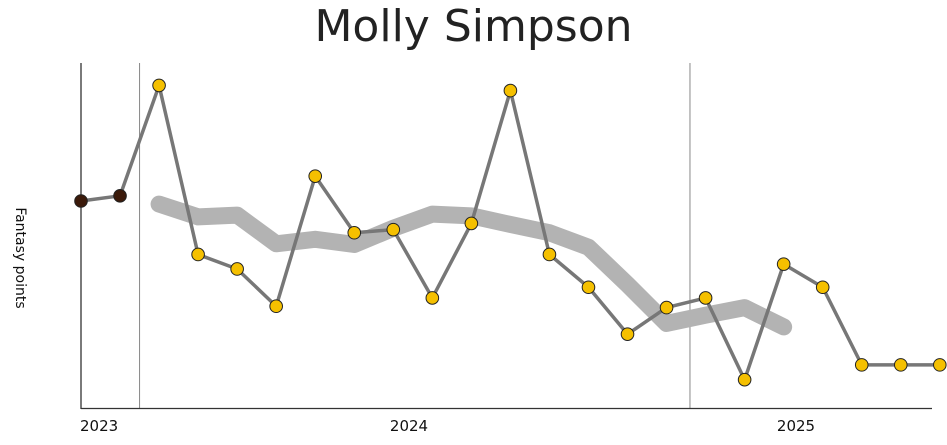 Image resolution: width=947 pixels, height=445 pixels. What do you see at coordinates (99, 426) in the screenshot?
I see `x-tick-label: 2023` at bounding box center [99, 426].